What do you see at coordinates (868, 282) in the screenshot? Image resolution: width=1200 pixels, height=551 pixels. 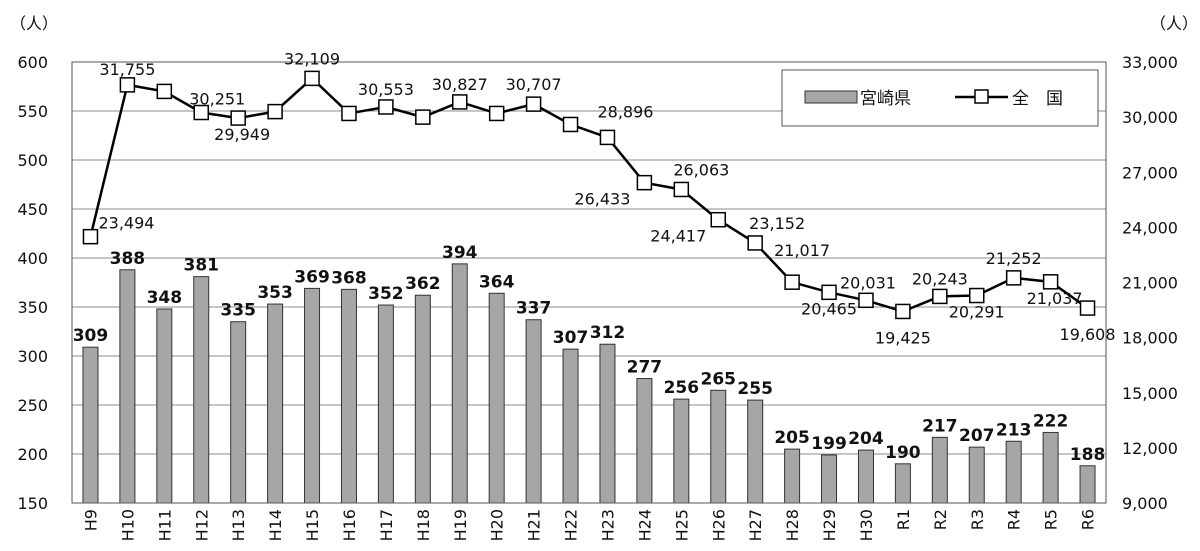 I see `line-value-label: 20,031` at bounding box center [868, 282].